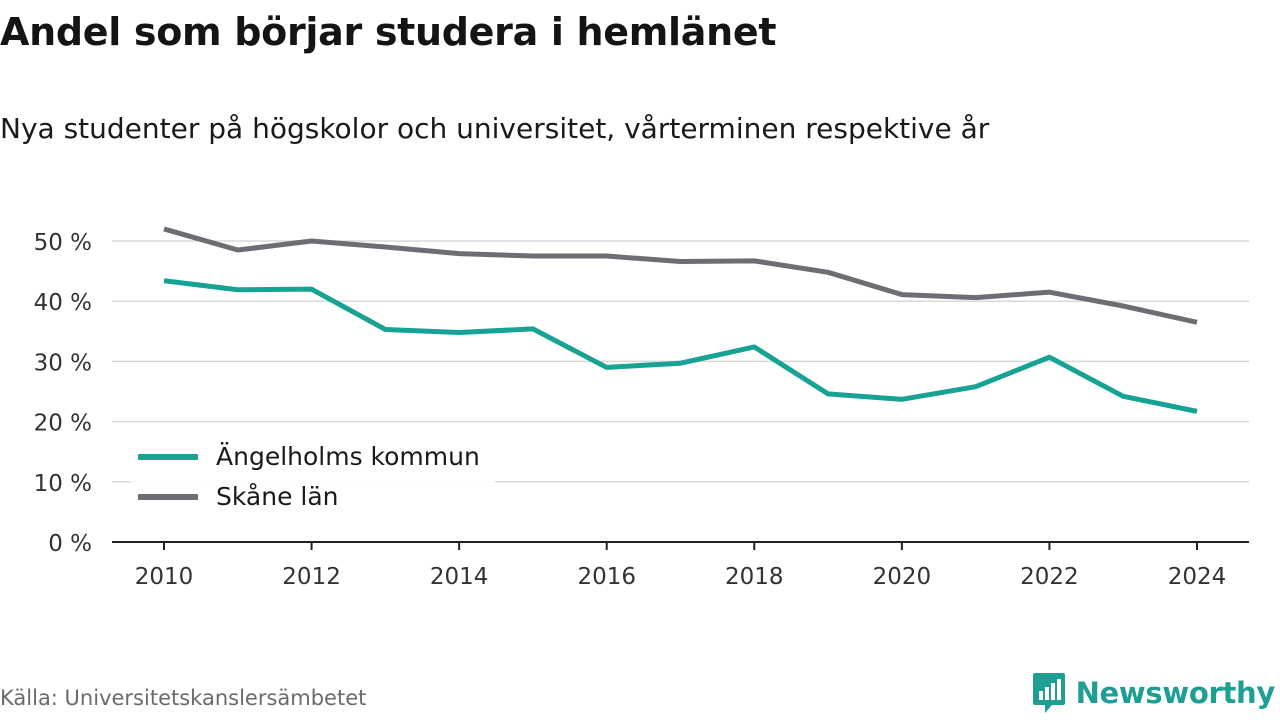 Image resolution: width=1280 pixels, height=720 pixels. I want to click on x-tick-label: 2014, so click(459, 577).